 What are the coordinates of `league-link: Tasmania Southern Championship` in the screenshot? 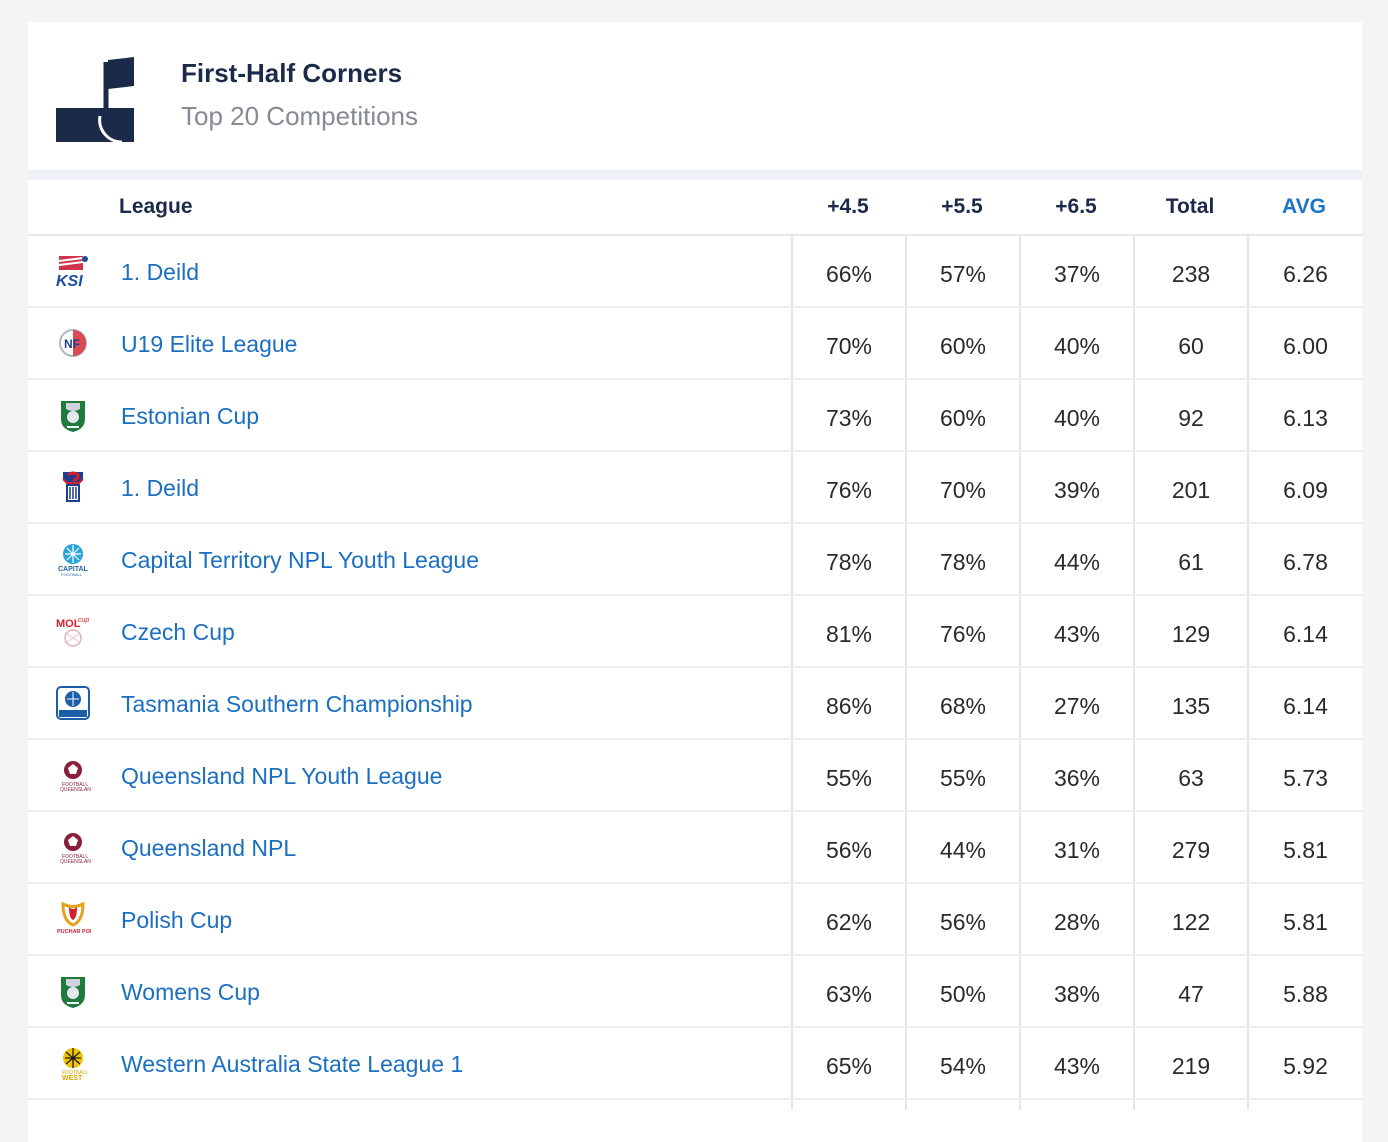 It's located at (297, 704).